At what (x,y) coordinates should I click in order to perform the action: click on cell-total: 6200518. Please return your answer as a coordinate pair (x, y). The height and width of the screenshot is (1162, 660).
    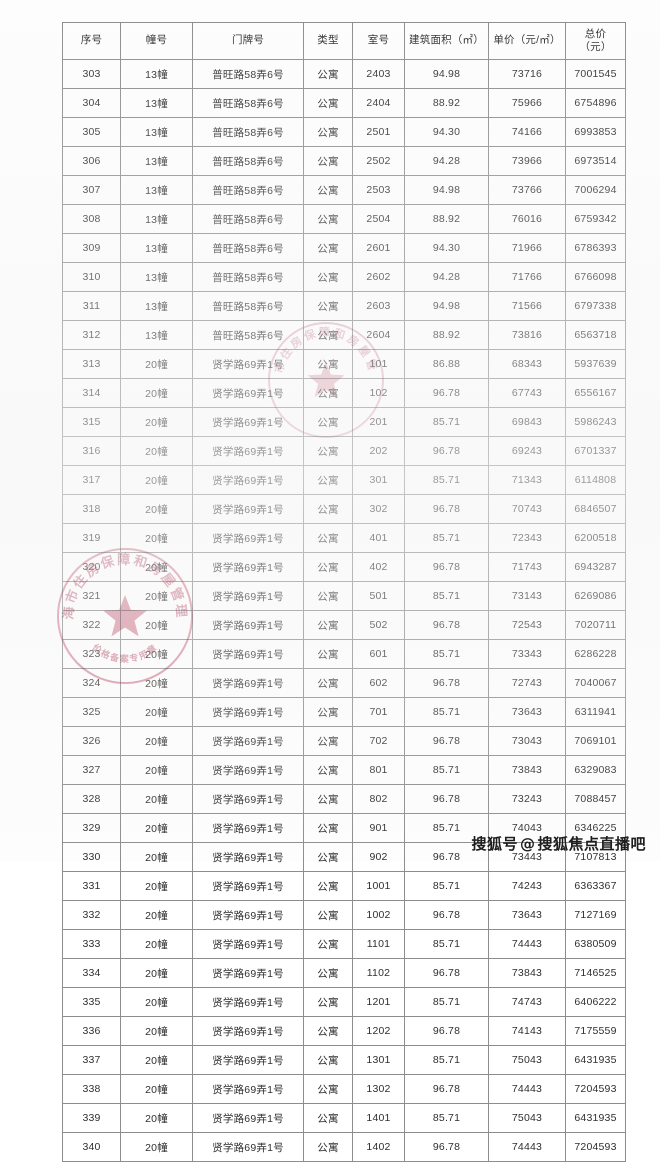
    Looking at the image, I should click on (595, 538).